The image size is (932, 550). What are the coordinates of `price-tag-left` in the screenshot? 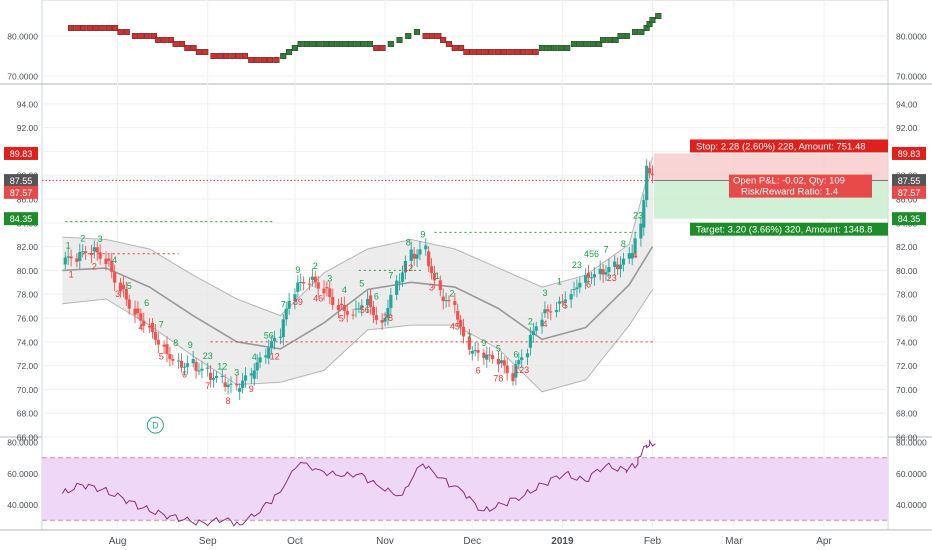 It's located at (21, 153).